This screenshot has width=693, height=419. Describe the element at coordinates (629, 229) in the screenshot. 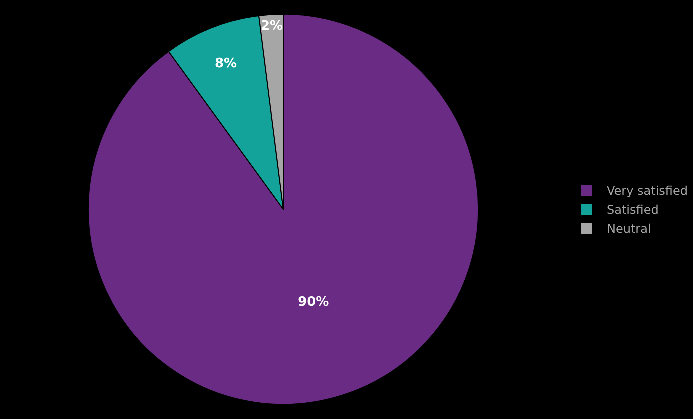

I see `legend-label: Neutral` at that location.